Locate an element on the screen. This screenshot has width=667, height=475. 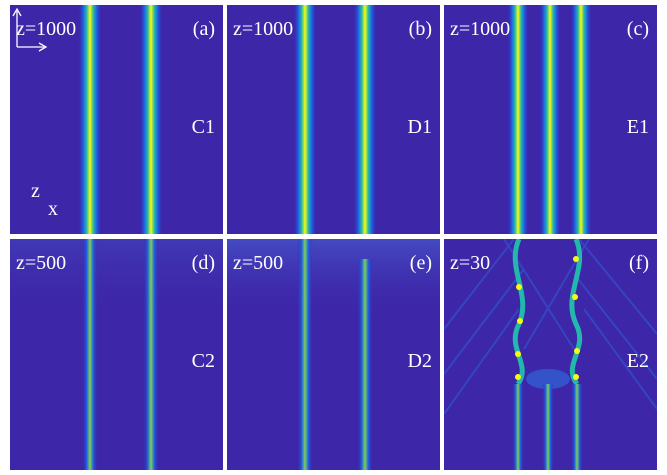
beam-f-right-oscillating is located at coordinates (576, 312).